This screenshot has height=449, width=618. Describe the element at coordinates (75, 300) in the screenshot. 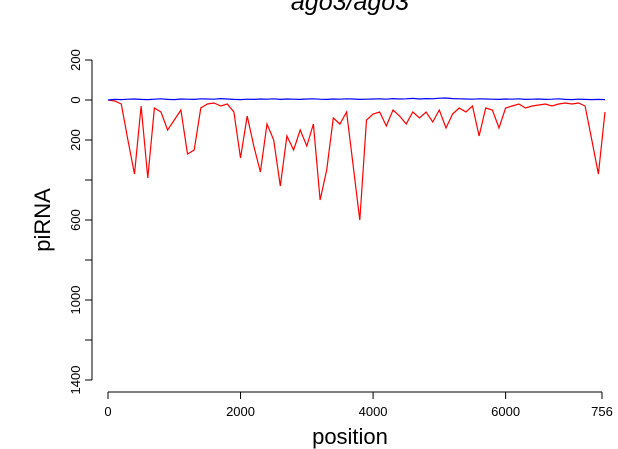

I see `y-tick-label: 1000` at that location.